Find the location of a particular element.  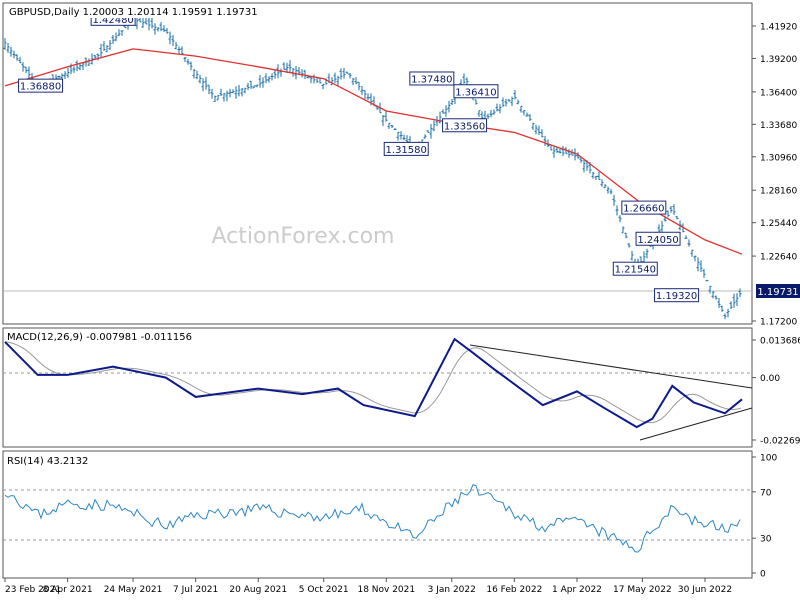

price-annotation: 1.24050 is located at coordinates (658, 238).